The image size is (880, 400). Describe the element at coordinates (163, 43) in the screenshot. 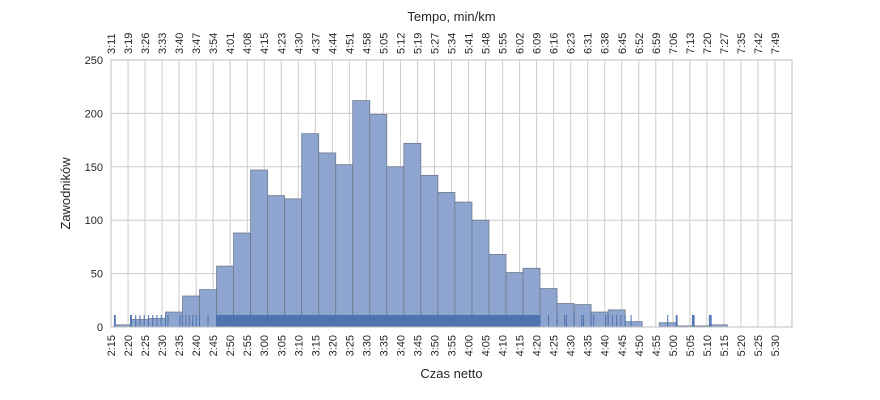

I see `top-tick-label: 3:33` at that location.